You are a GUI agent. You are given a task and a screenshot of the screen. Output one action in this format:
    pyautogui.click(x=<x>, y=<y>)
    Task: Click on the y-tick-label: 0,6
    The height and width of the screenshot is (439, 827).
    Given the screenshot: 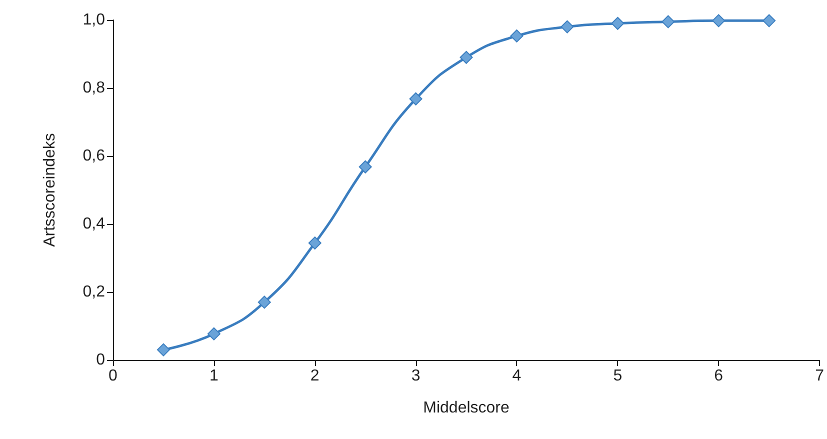 What is the action you would take?
    pyautogui.click(x=94, y=156)
    